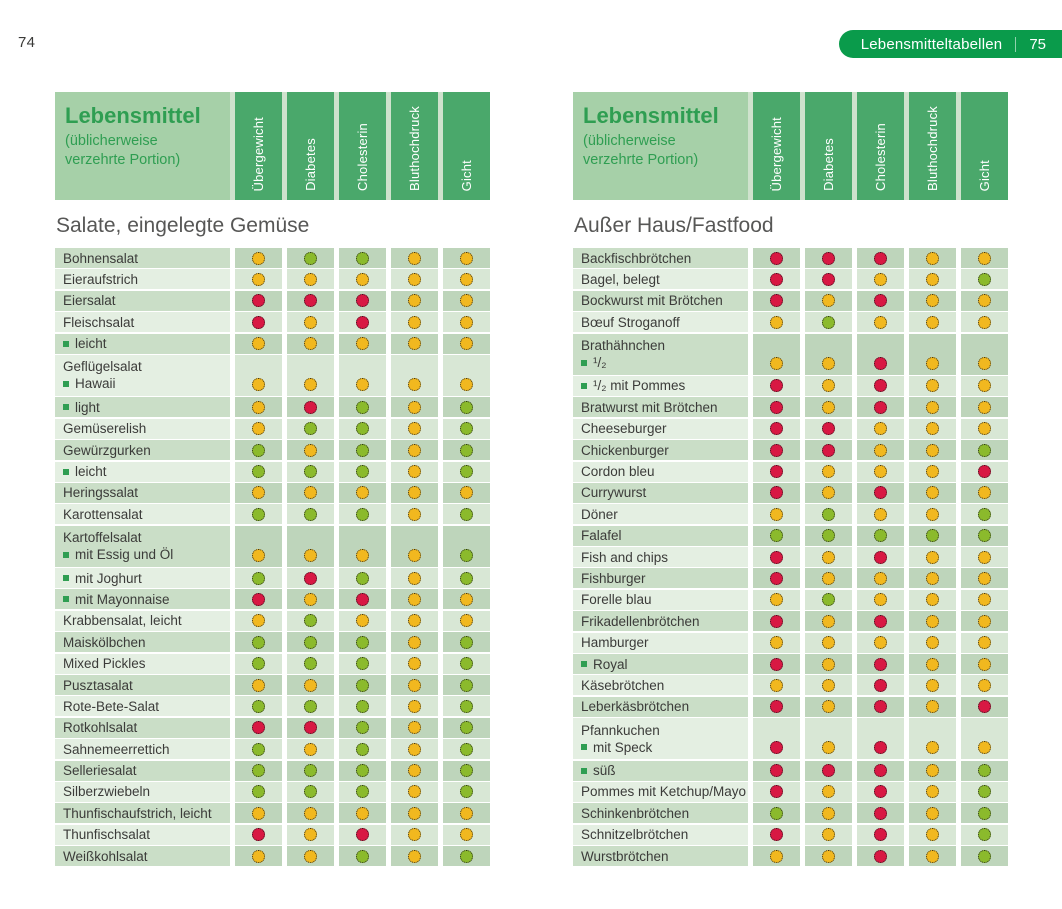 The height and width of the screenshot is (909, 1062). What do you see at coordinates (146, 554) in the screenshot?
I see `food-label-line: mit Essig und Öl` at bounding box center [146, 554].